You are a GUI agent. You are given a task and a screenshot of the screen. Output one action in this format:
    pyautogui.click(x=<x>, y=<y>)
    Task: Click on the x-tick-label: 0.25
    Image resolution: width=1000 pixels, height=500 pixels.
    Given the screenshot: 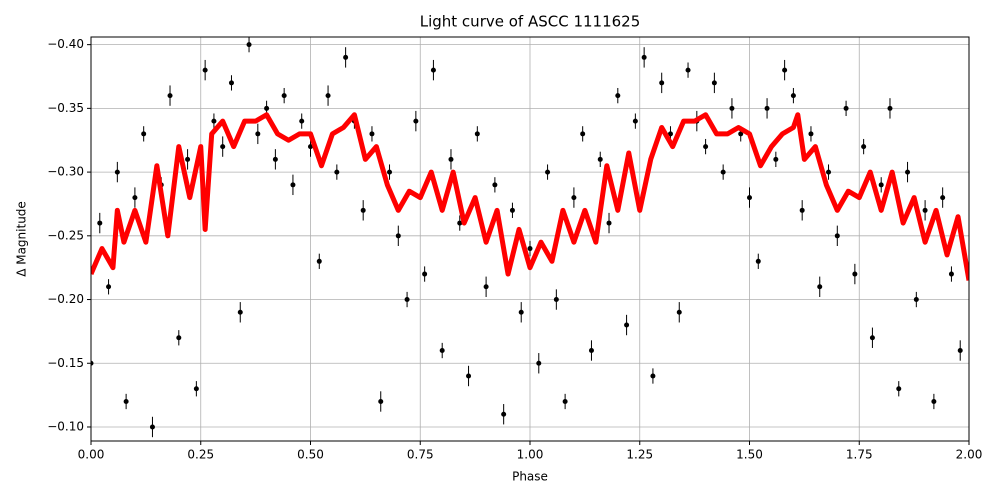 What is the action you would take?
    pyautogui.click(x=200, y=455)
    